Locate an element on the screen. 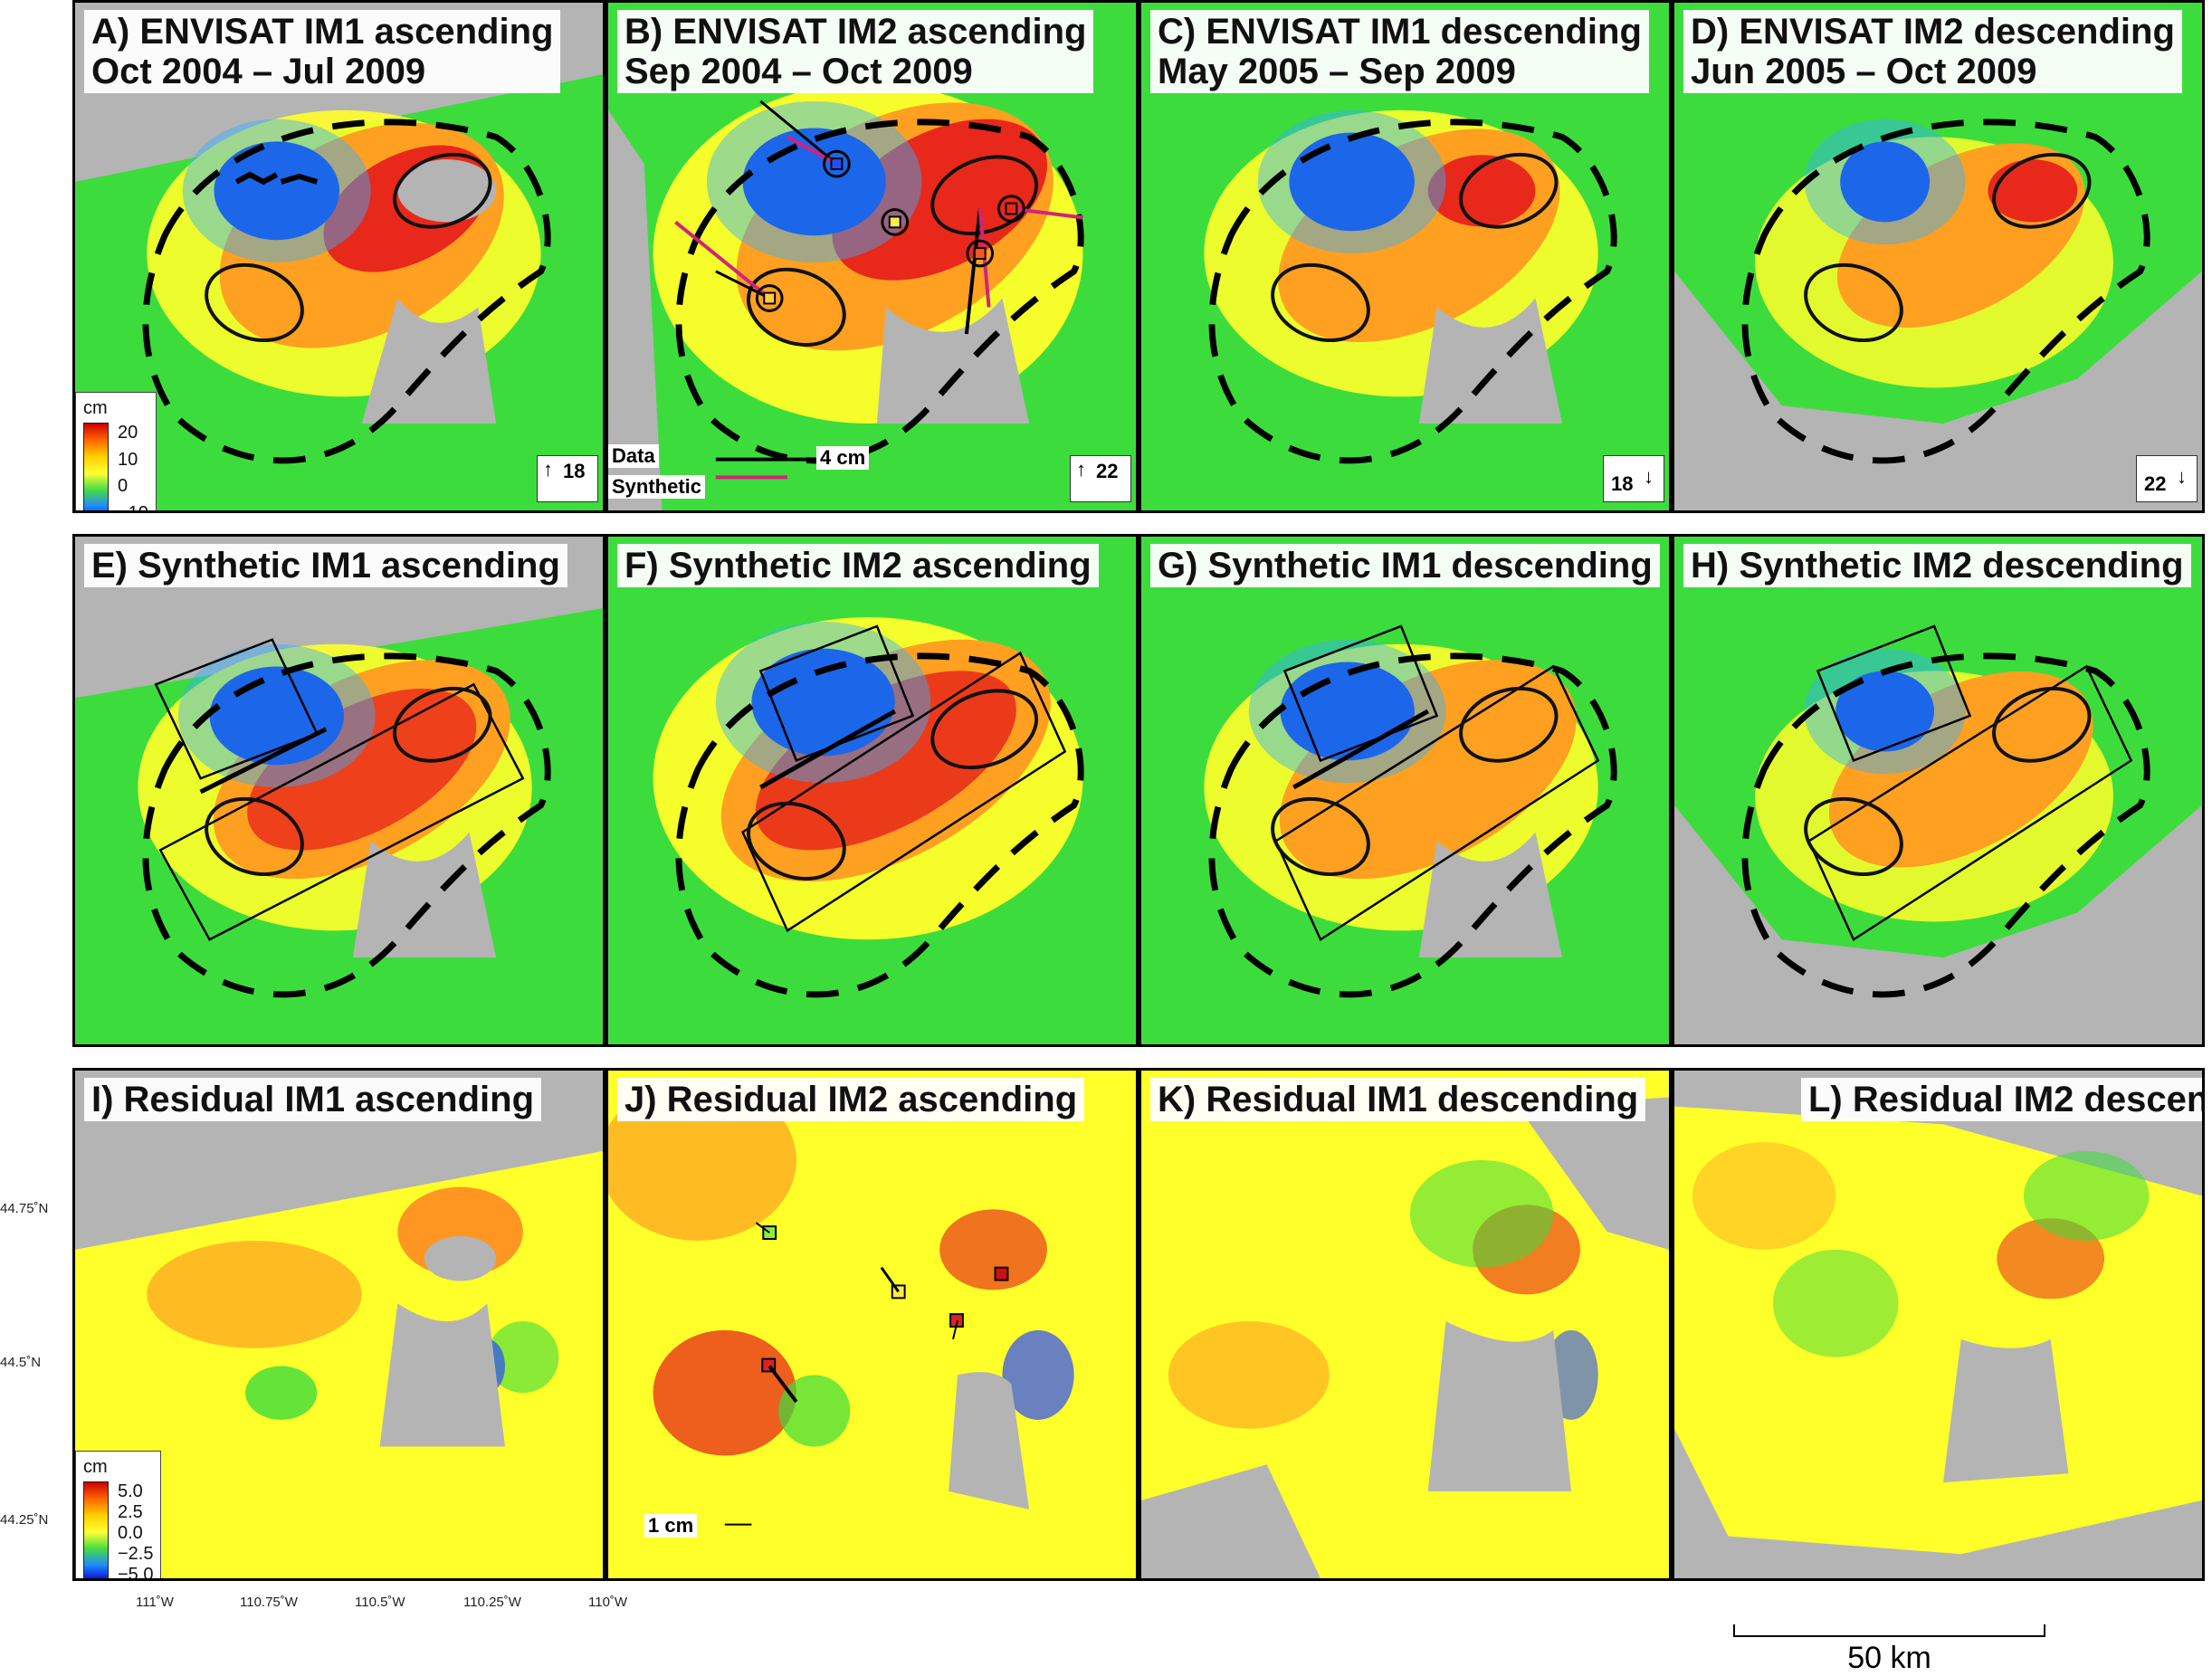 The width and height of the screenshot is (2212, 1676). synthetic-map-g is located at coordinates (1405, 790).